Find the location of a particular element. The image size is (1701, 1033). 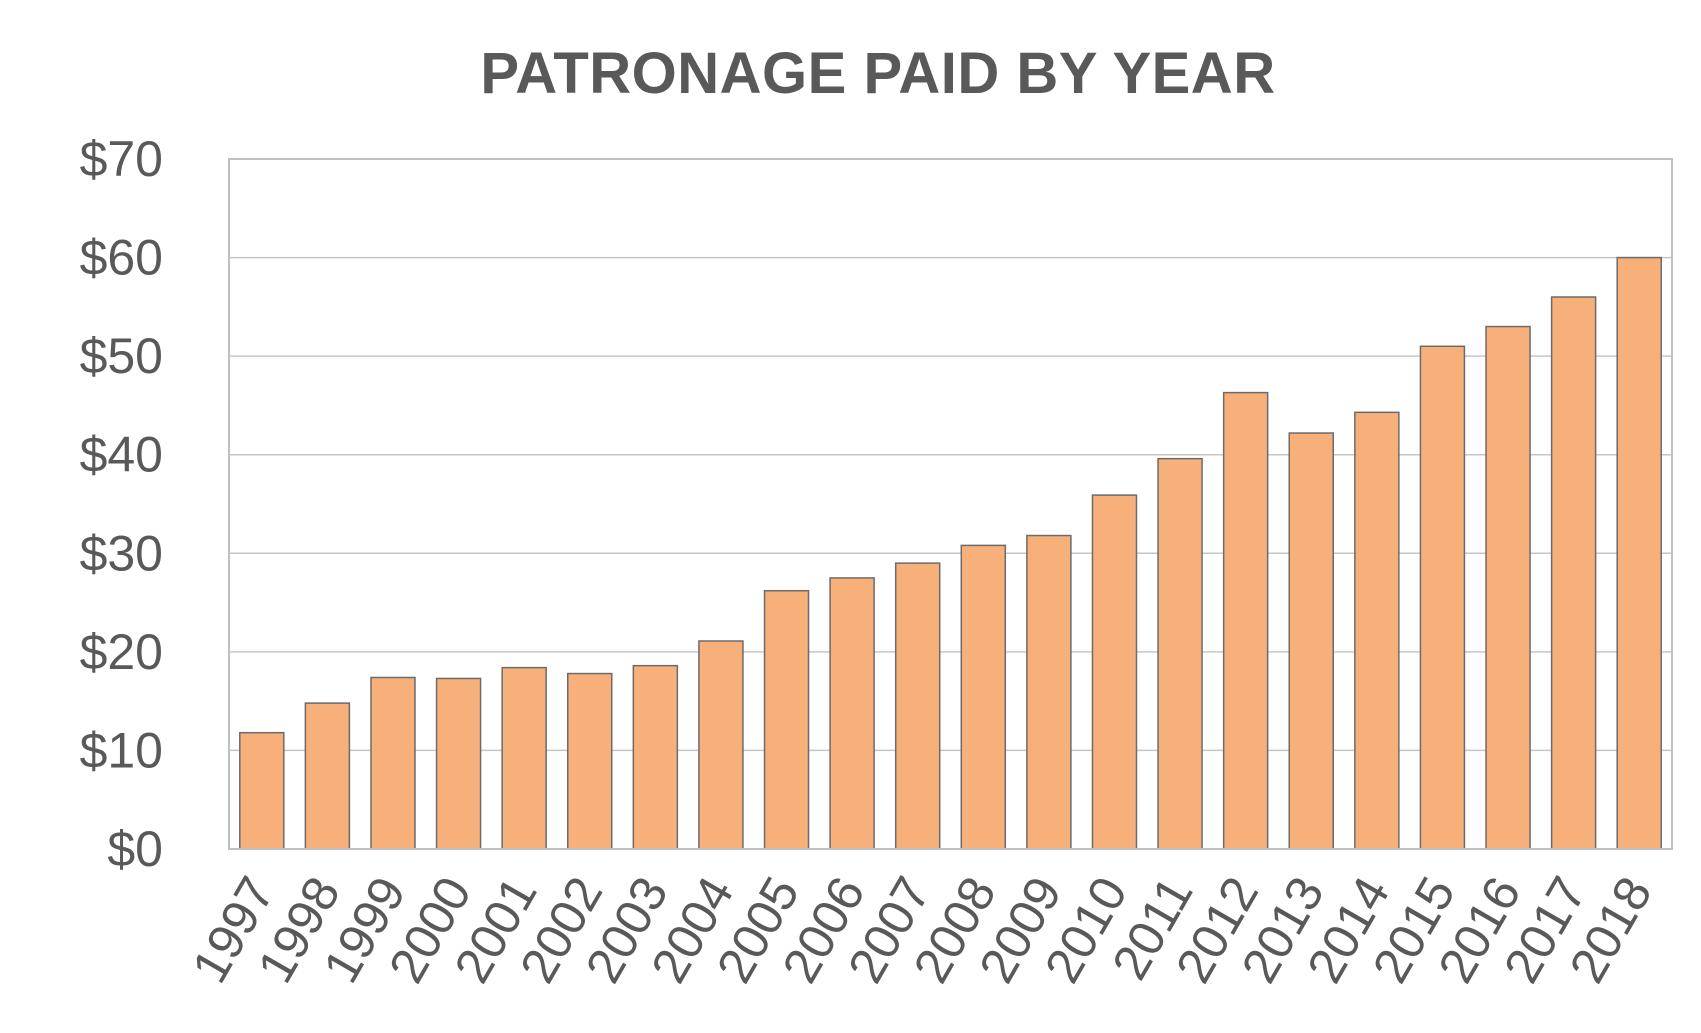

y-tick-label: $60 is located at coordinates (121, 258).